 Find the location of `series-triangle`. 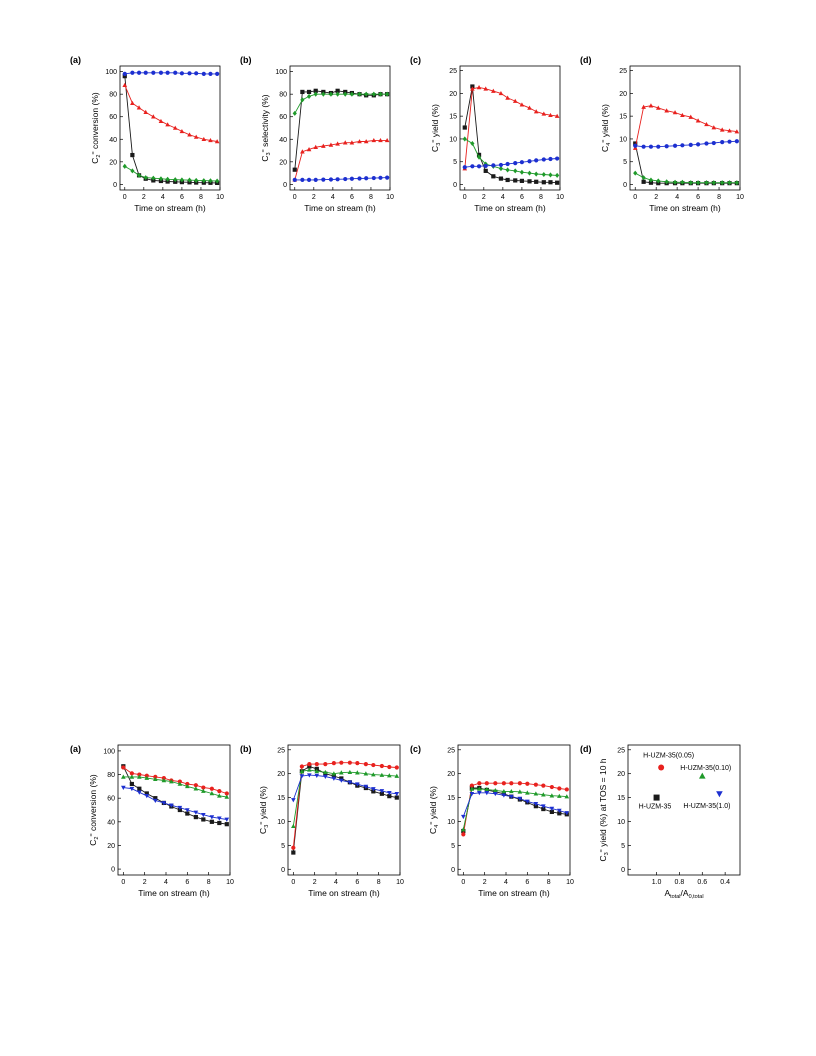

series-triangle is located at coordinates (341, 159).